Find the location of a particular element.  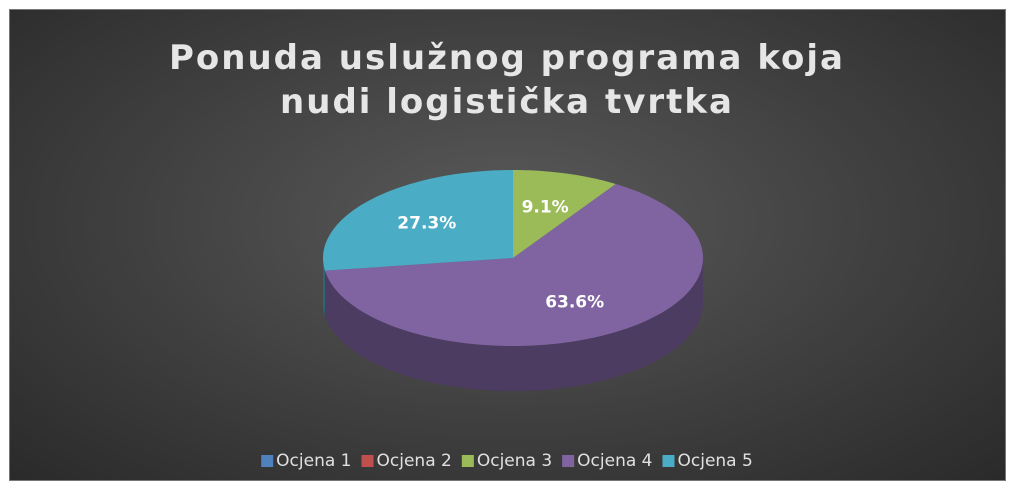

data-label: 27.3% is located at coordinates (426, 223).